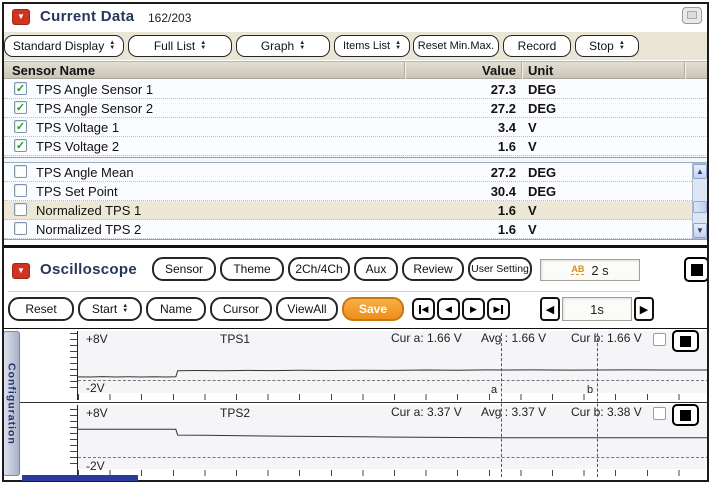 The height and width of the screenshot is (488, 712). I want to click on sensor-value: 27.2, so click(503, 172).